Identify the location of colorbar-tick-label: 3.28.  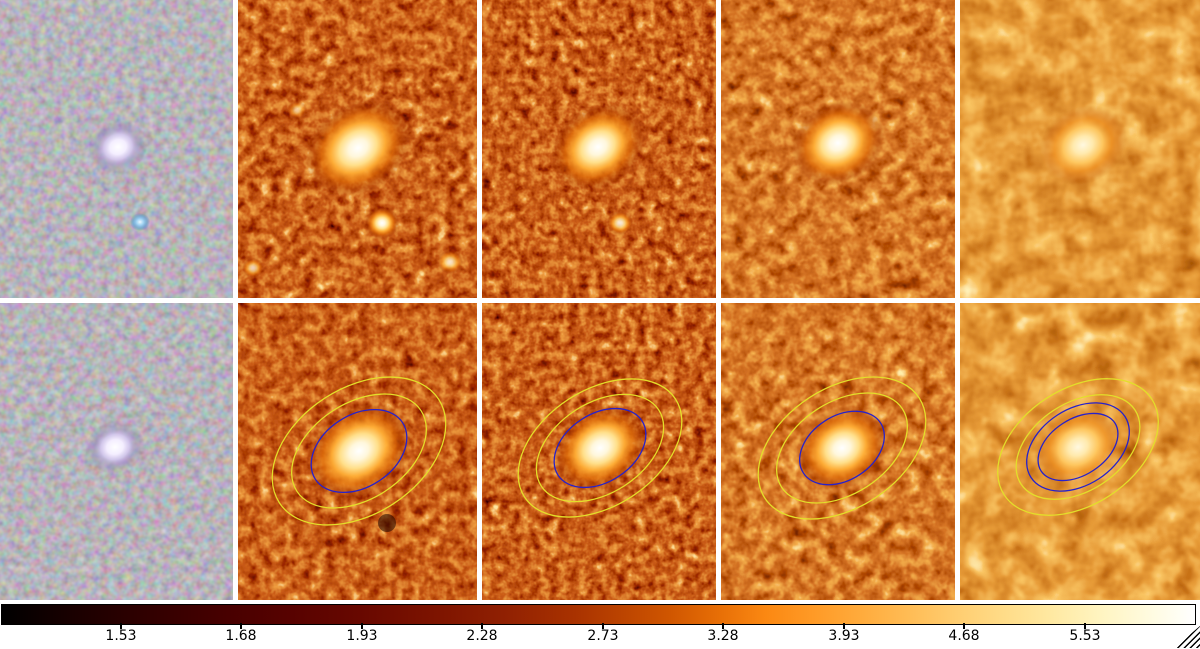
(723, 636).